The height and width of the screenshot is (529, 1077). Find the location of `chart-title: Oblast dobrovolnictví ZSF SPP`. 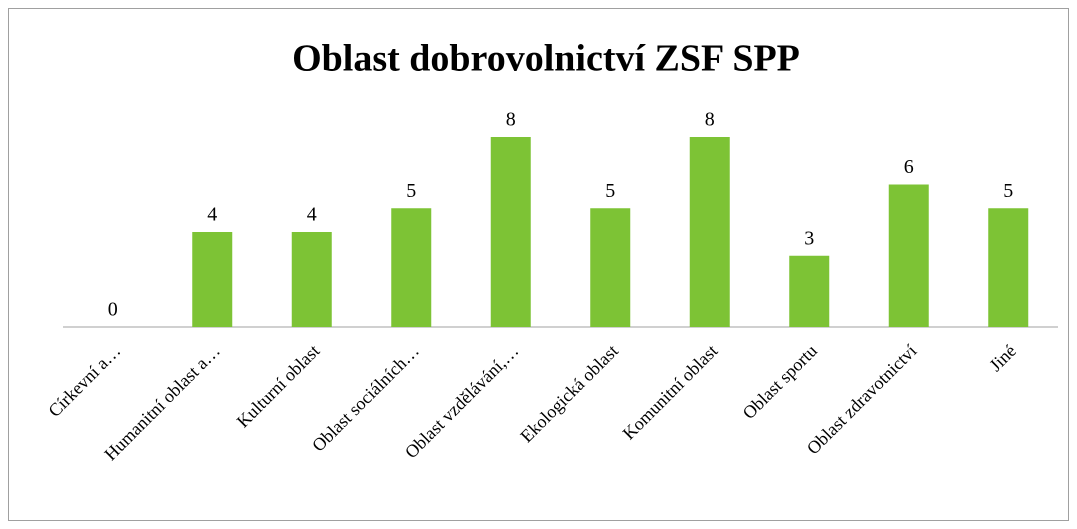

chart-title: Oblast dobrovolnictví ZSF SPP is located at coordinates (546, 59).